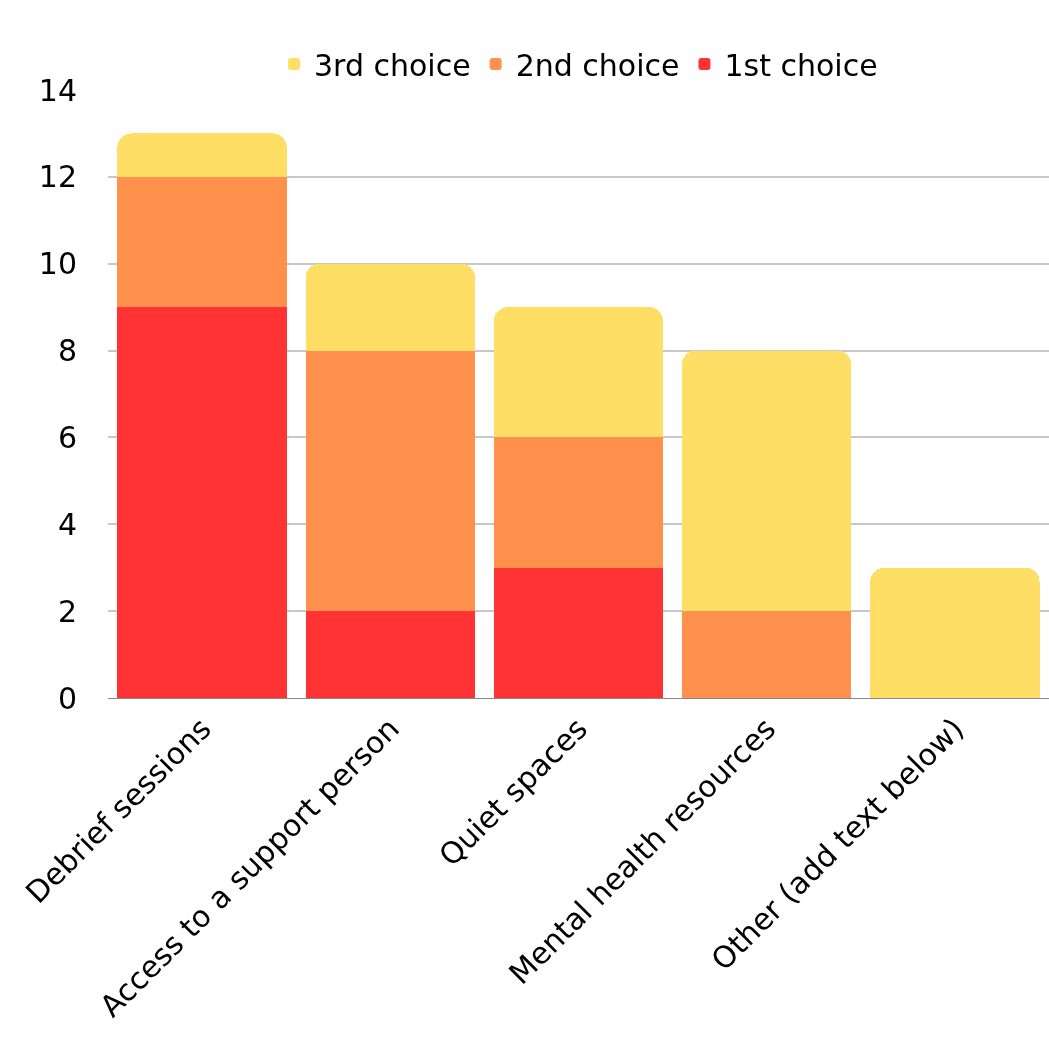  Describe the element at coordinates (57, 90) in the screenshot. I see `y-tick-label: 14` at that location.